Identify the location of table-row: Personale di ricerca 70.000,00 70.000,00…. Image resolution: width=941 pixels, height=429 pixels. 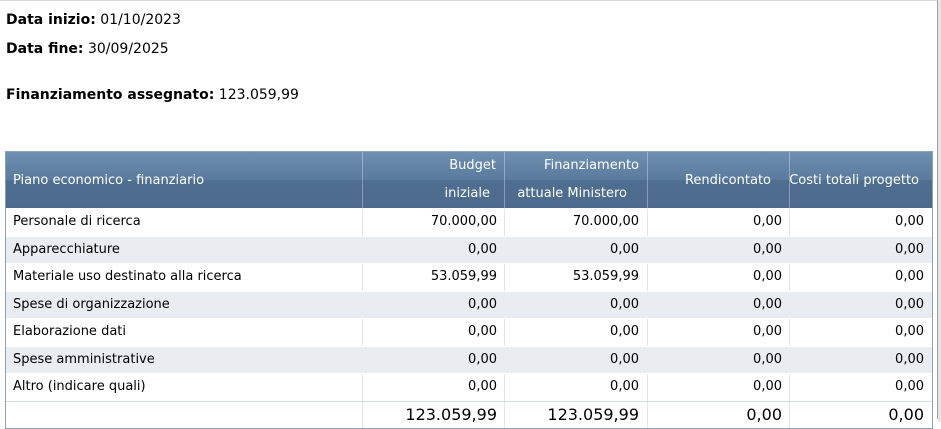
(469, 222).